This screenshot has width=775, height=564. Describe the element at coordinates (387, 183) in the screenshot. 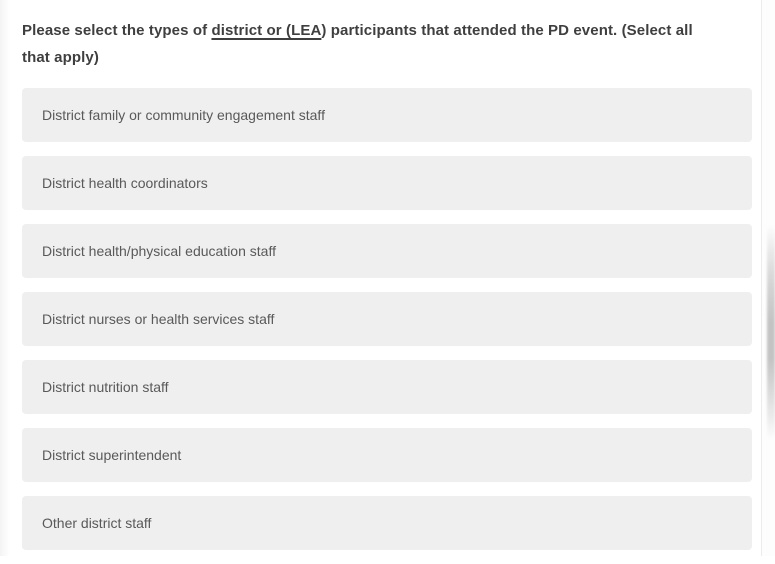

I see `answer-option: District health coordinators` at that location.